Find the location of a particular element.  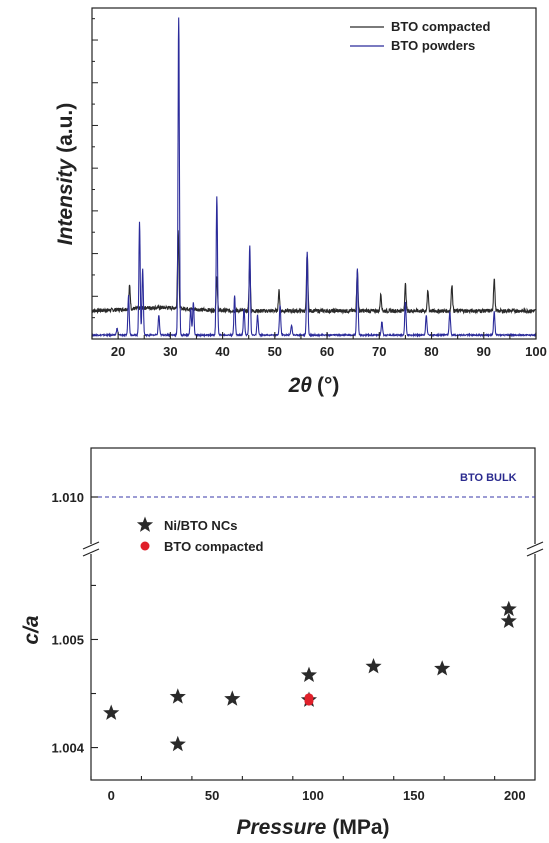

xrd-x-tick-label: 70 is located at coordinates (379, 351).